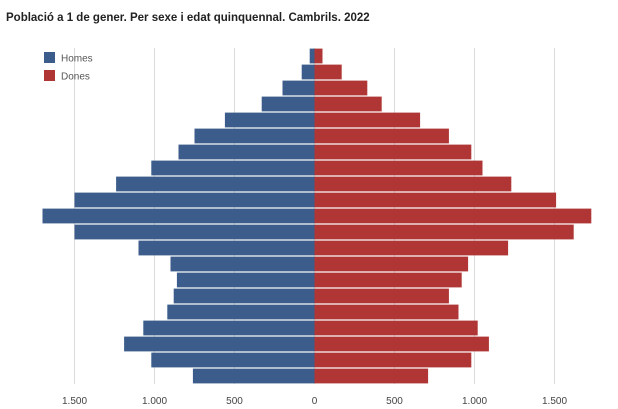 The height and width of the screenshot is (409, 618). I want to click on legend-swatch-homes, so click(49, 57).